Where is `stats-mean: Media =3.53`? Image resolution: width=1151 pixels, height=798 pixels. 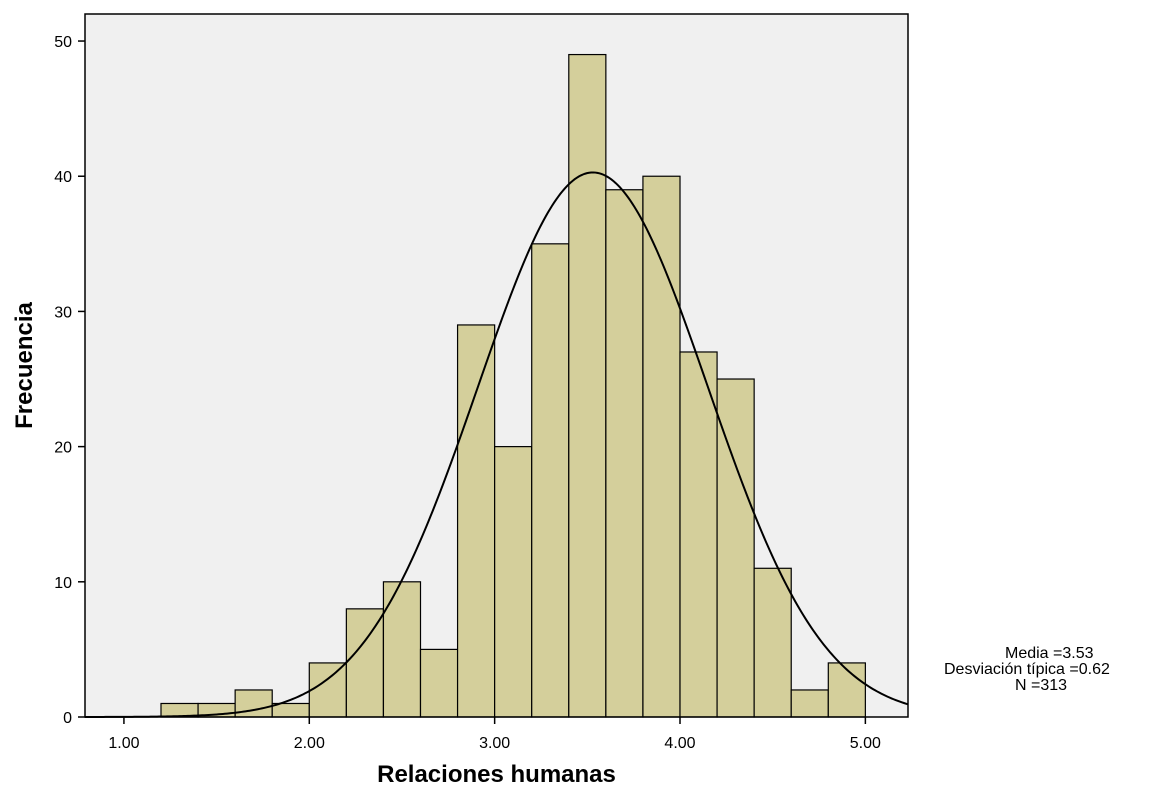
stats-mean: Media =3.53 is located at coordinates (1049, 654).